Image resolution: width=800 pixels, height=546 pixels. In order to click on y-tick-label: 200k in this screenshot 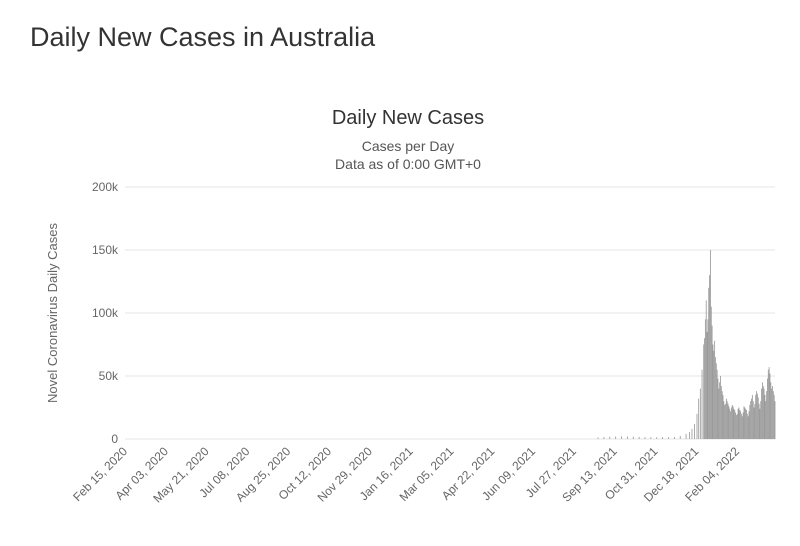, I will do `click(105, 187)`.